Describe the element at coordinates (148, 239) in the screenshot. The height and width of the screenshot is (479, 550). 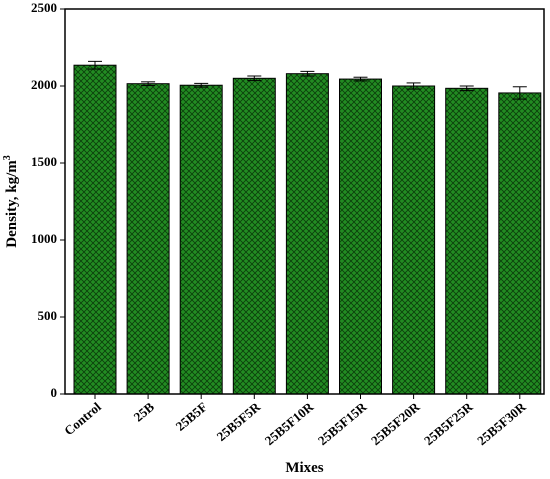
I see `bar-25b` at that location.